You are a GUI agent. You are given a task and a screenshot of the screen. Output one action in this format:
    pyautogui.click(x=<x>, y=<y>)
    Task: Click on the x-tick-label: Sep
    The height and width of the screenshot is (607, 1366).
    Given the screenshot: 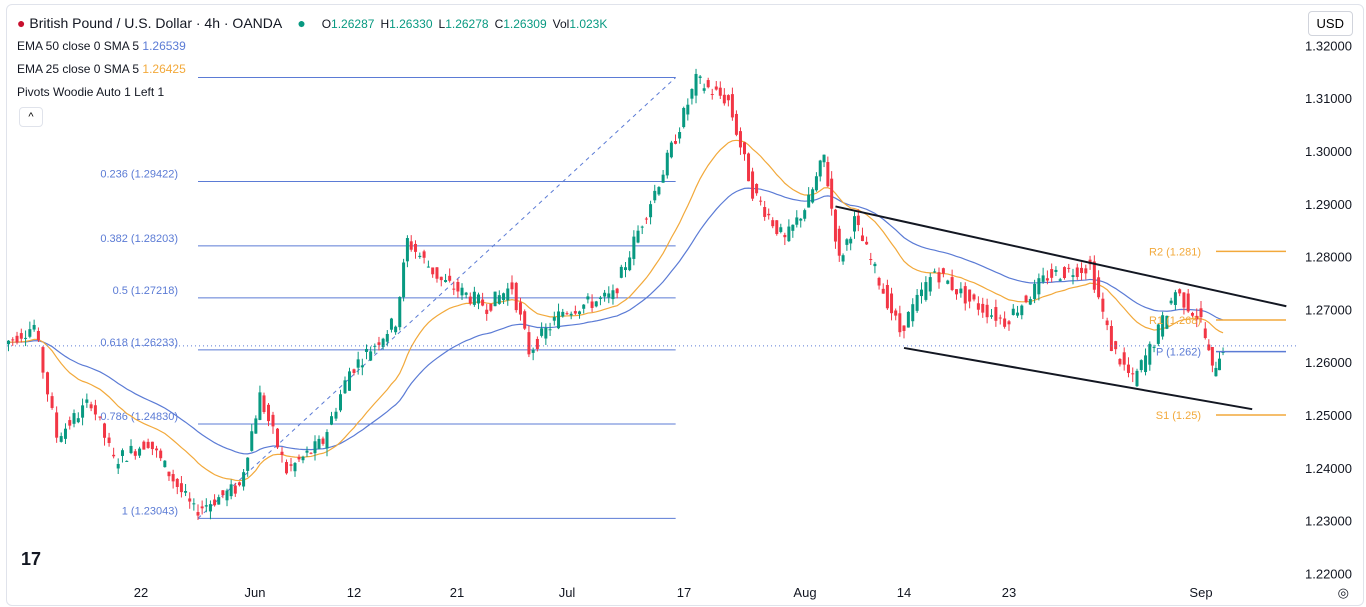 What is the action you would take?
    pyautogui.click(x=1200, y=592)
    